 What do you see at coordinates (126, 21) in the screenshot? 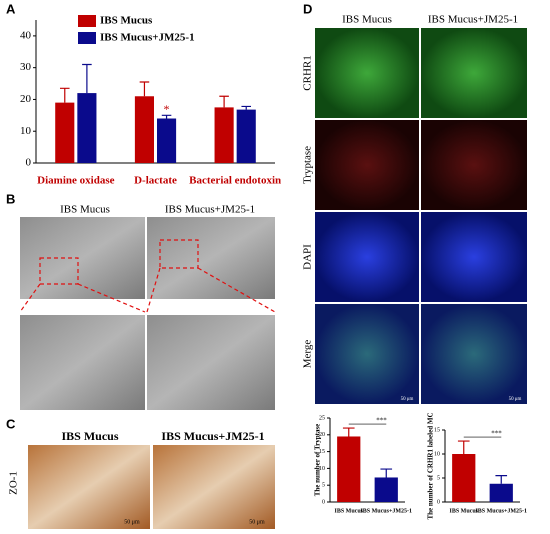
I see `legend-label: IBS Mucus` at bounding box center [126, 21].